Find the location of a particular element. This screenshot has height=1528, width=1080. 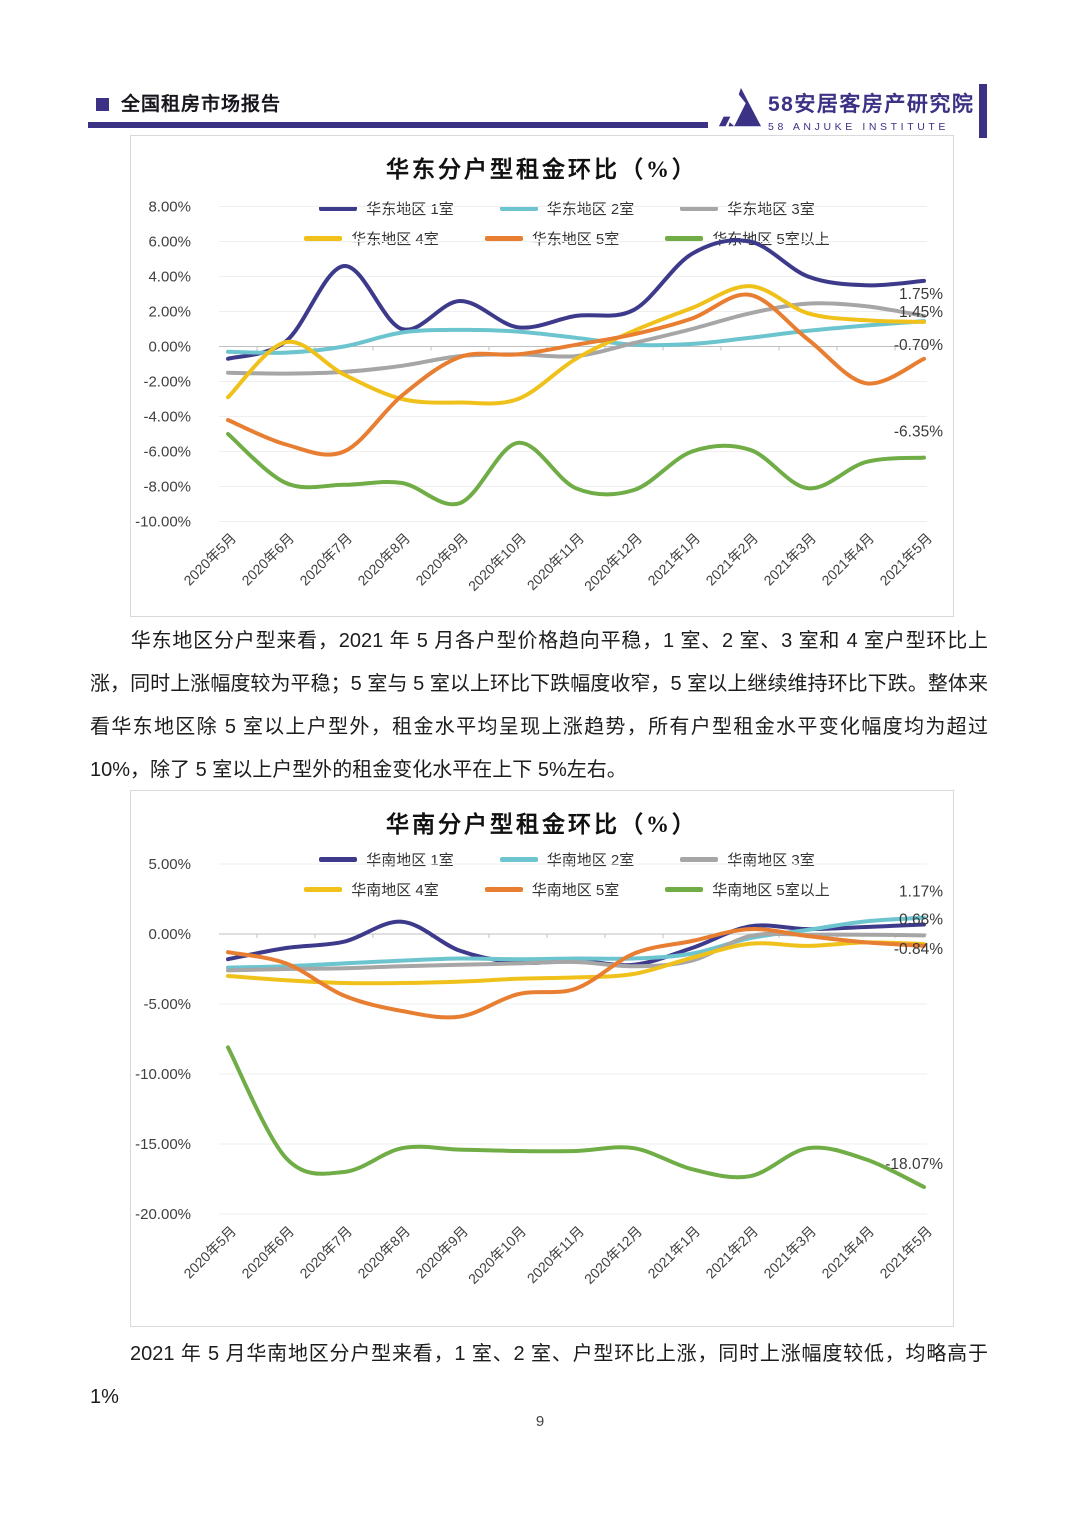

brand-name-cn: 58安居客房产研究院 is located at coordinates (871, 104).